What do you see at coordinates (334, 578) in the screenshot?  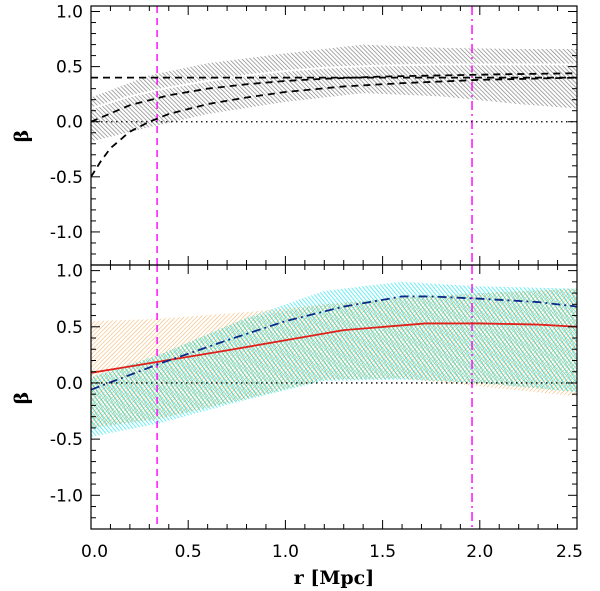 I see `x-axis-title: r [Mpc]` at bounding box center [334, 578].